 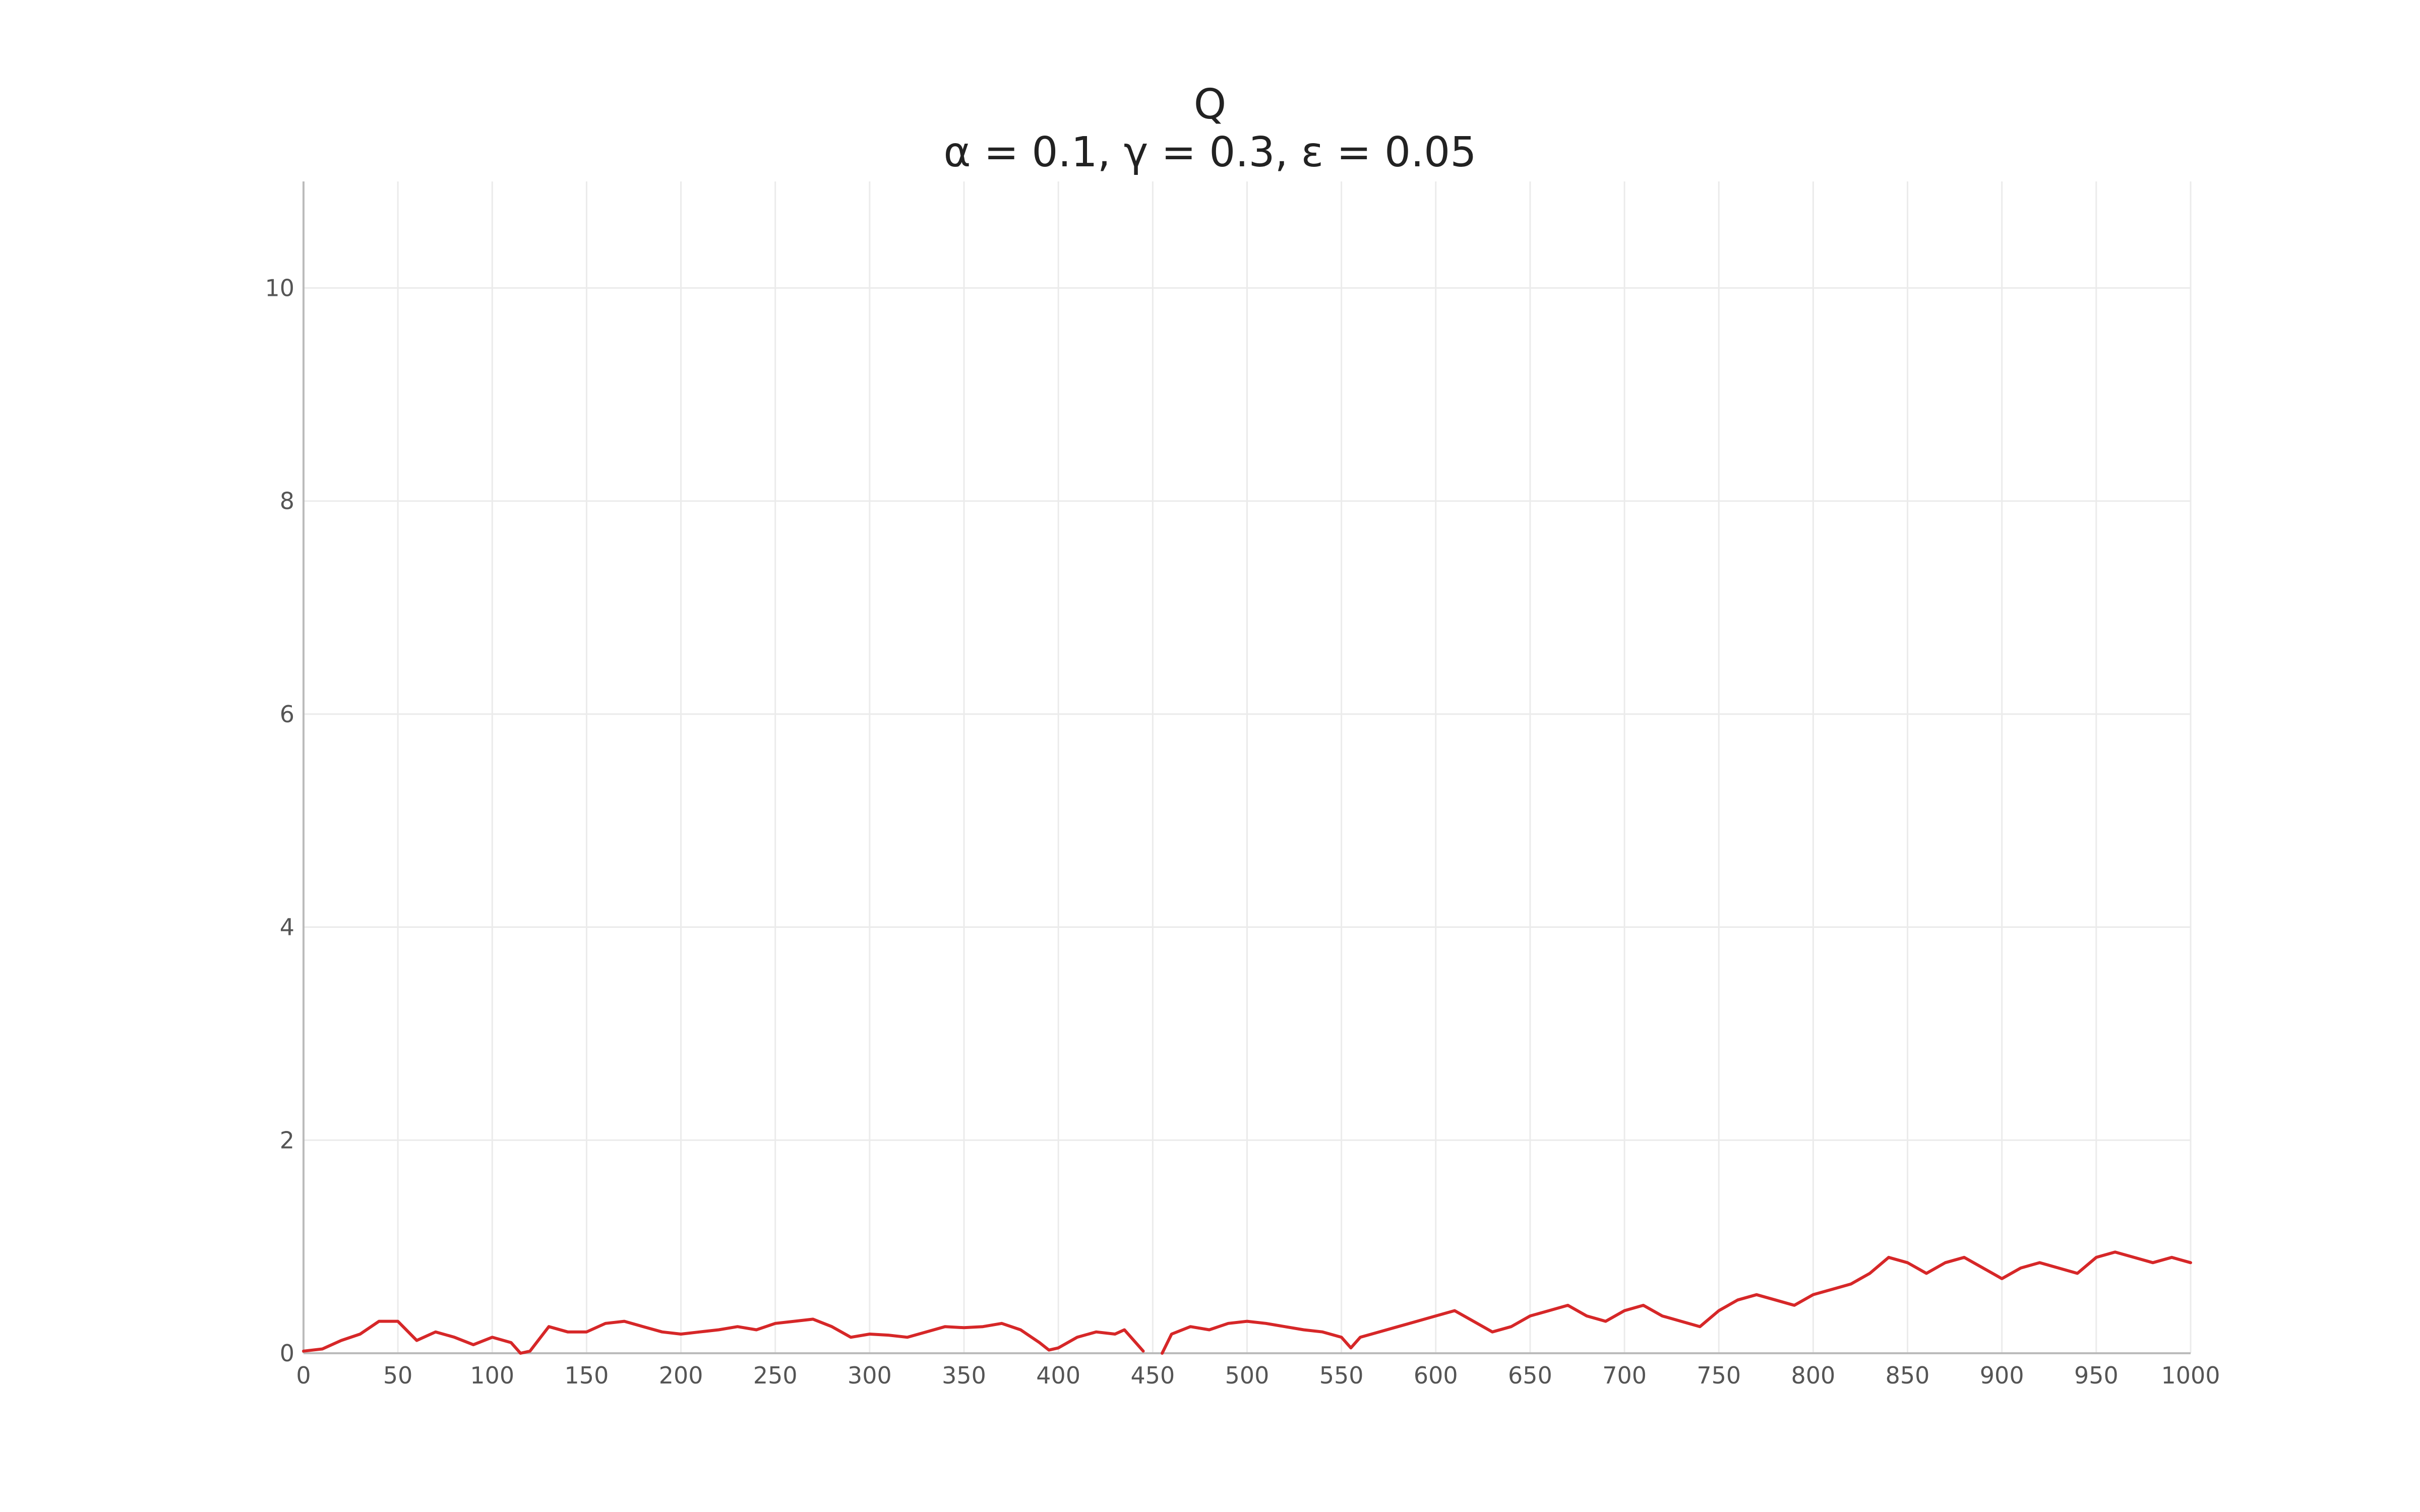 What do you see at coordinates (2190, 1376) in the screenshot?
I see `x-tick-label: 1000` at bounding box center [2190, 1376].